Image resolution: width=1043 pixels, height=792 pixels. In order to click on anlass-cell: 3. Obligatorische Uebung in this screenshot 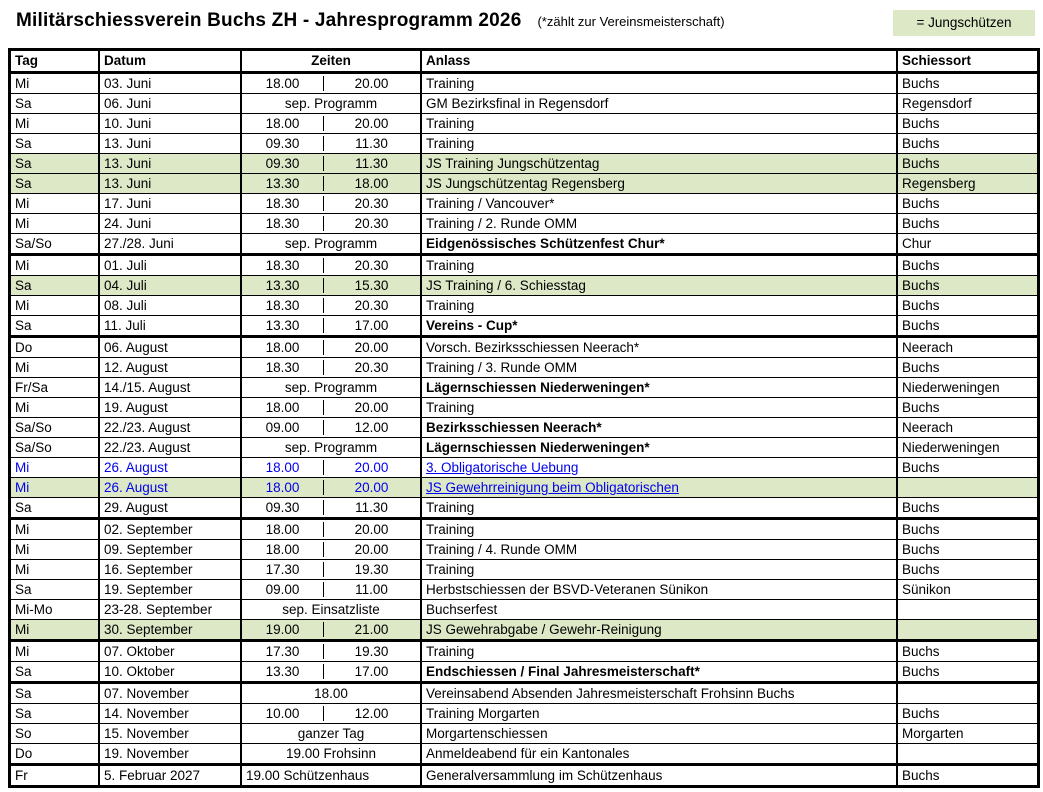, I will do `click(660, 468)`.